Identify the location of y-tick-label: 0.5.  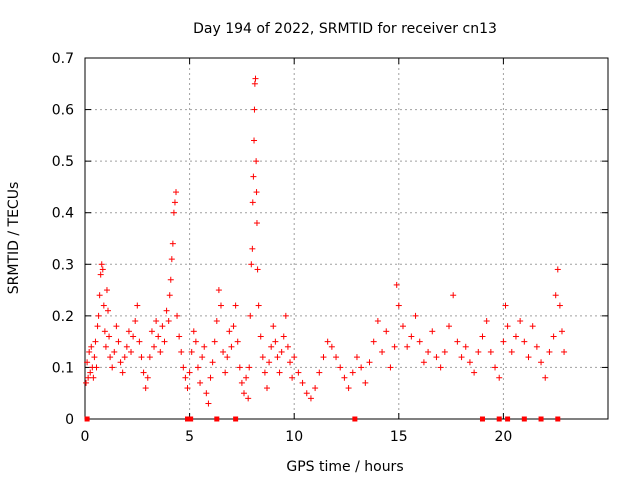
(63, 162).